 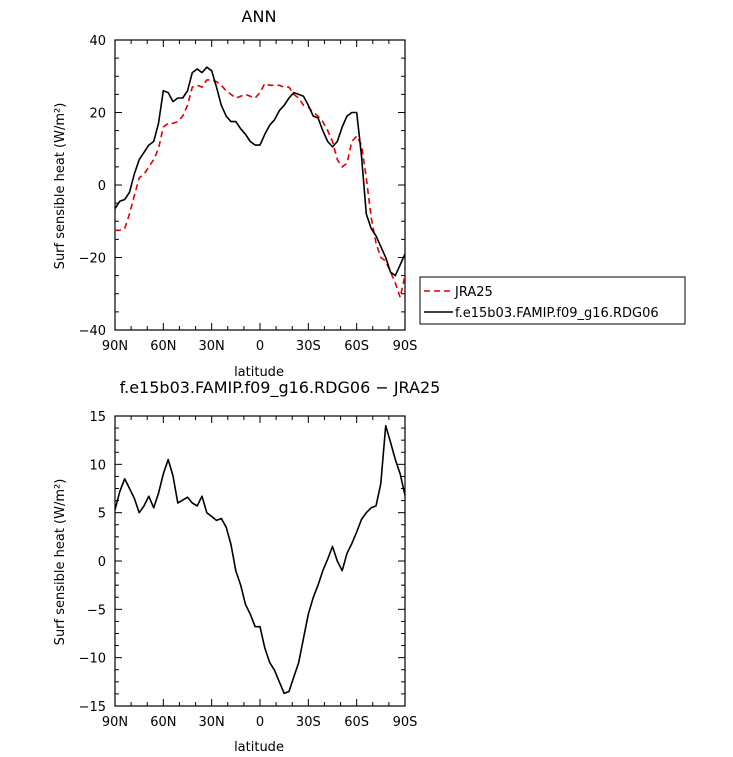 I want to click on bottom-x-tick-label: 0, so click(x=260, y=722).